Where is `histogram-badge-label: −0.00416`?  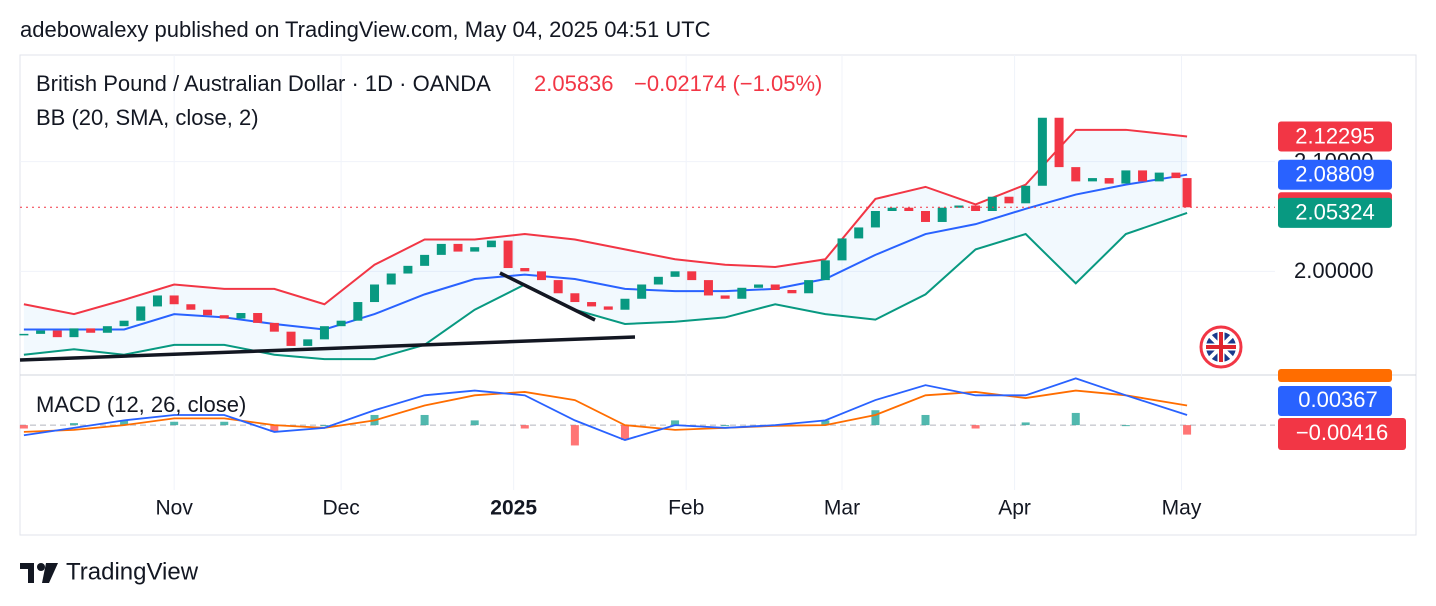
histogram-badge-label: −0.00416 is located at coordinates (1342, 432).